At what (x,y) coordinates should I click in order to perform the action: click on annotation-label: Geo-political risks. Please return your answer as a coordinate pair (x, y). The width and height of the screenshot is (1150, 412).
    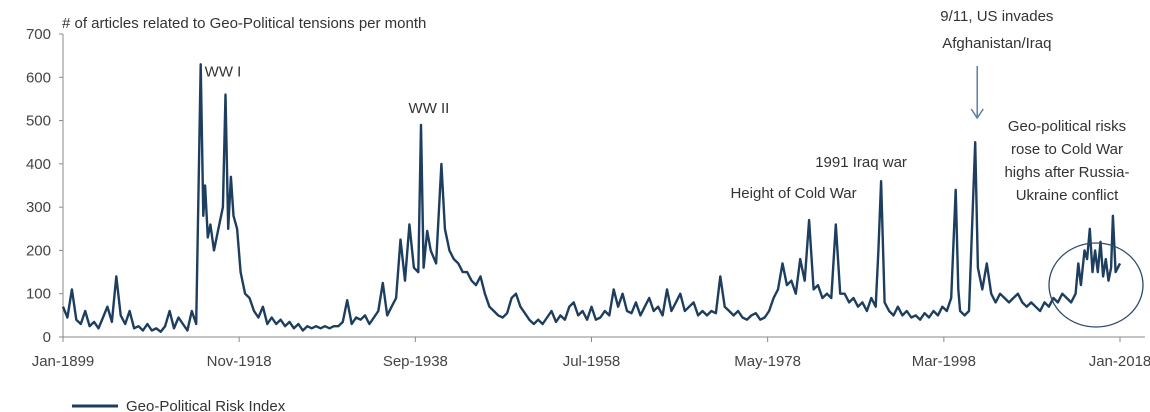
    Looking at the image, I should click on (1067, 126).